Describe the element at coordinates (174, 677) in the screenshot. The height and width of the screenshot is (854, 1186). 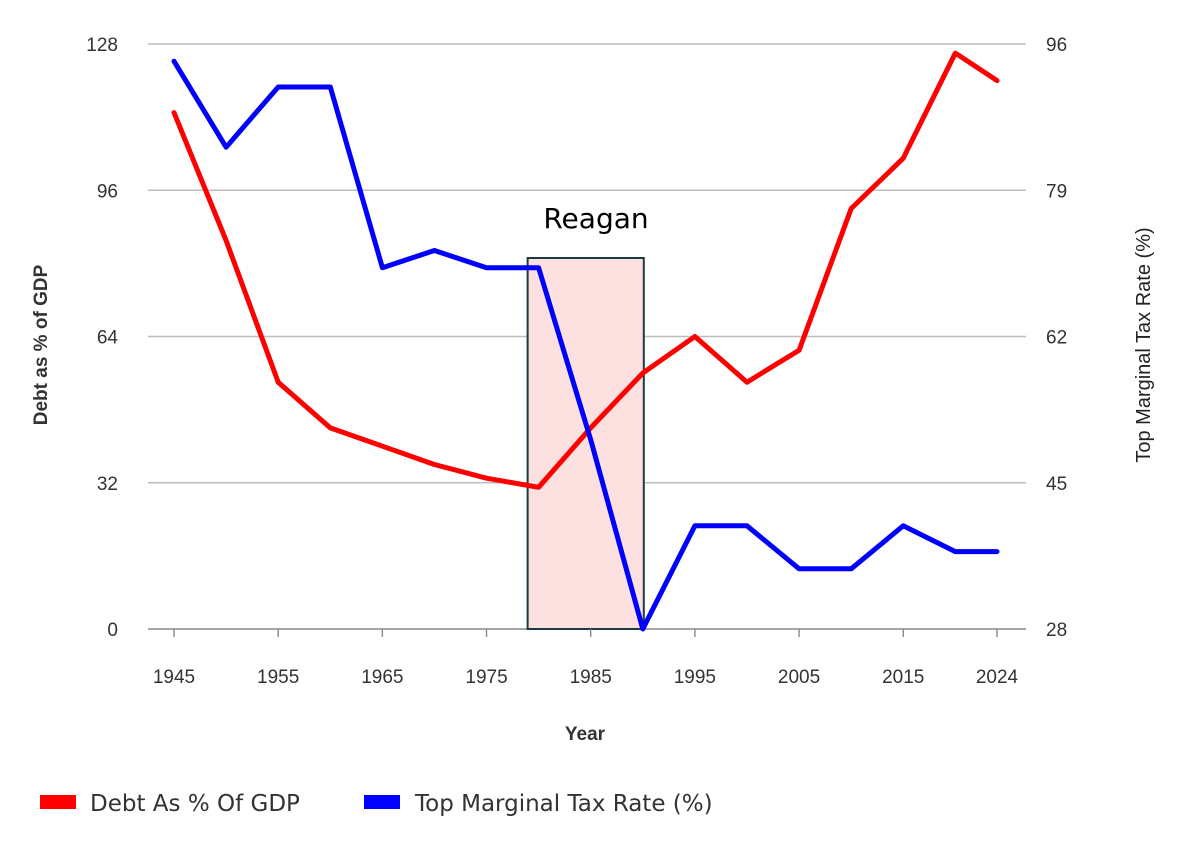
I see `x-tick-label: 1945` at that location.